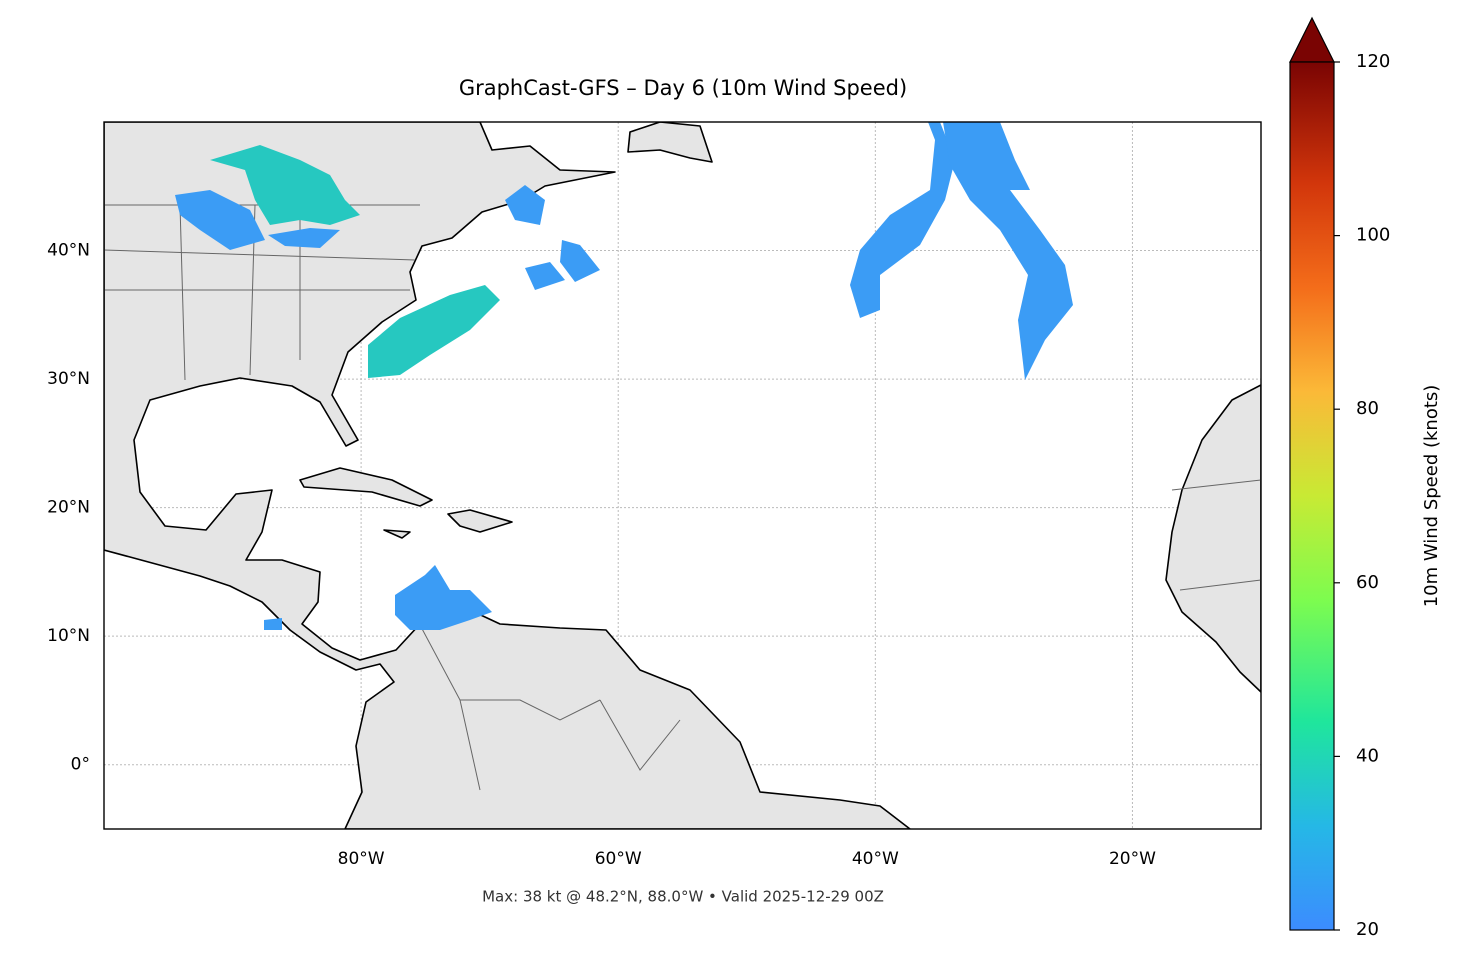  What do you see at coordinates (80, 765) in the screenshot?
I see `y-tick-label: 0°` at bounding box center [80, 765].